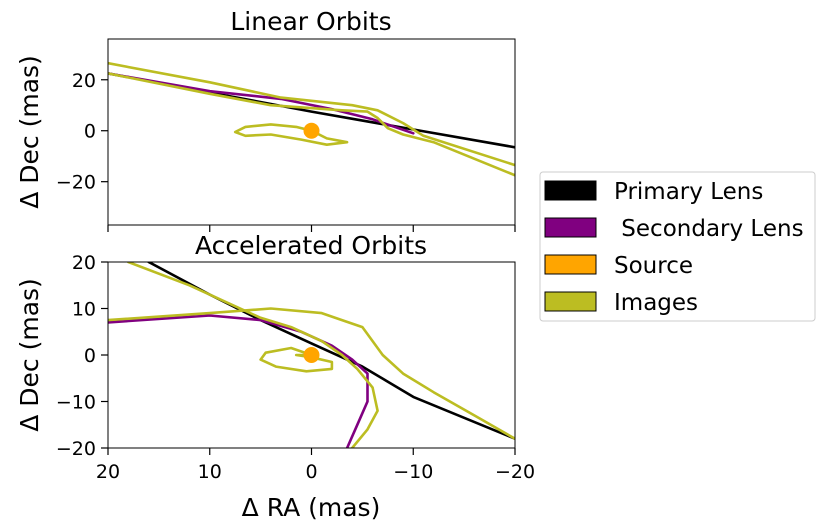 The width and height of the screenshot is (824, 531). What do you see at coordinates (515, 472) in the screenshot?
I see `x-tick-label: −20` at bounding box center [515, 472].